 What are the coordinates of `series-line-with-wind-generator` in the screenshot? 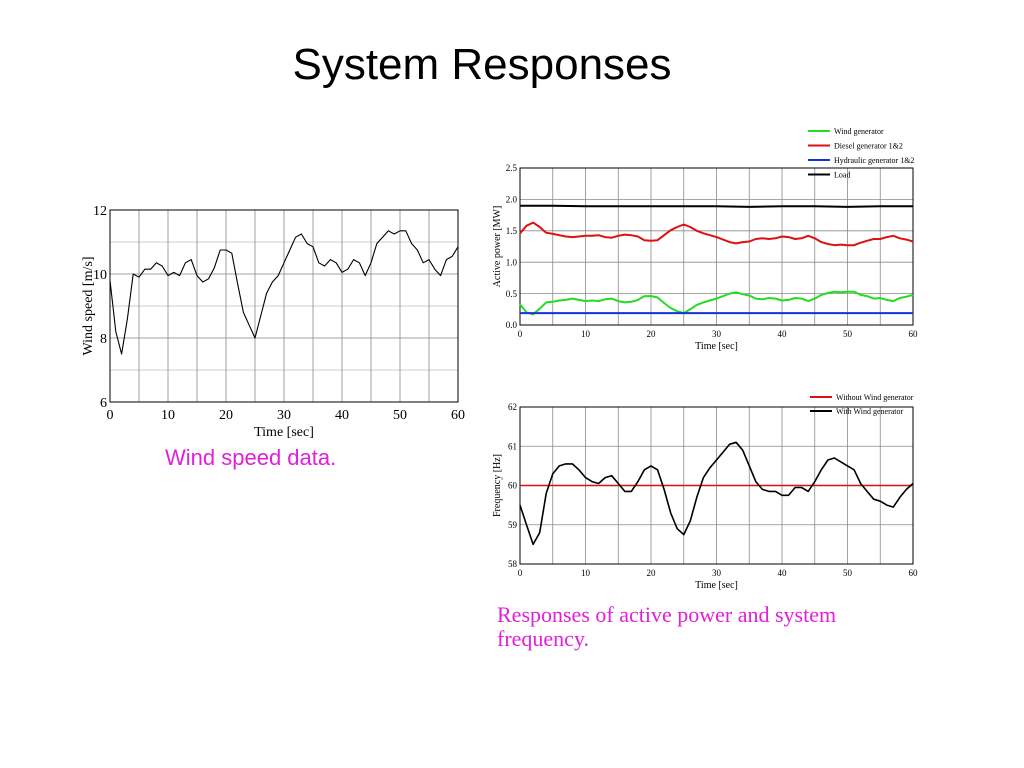 It's located at (716, 493).